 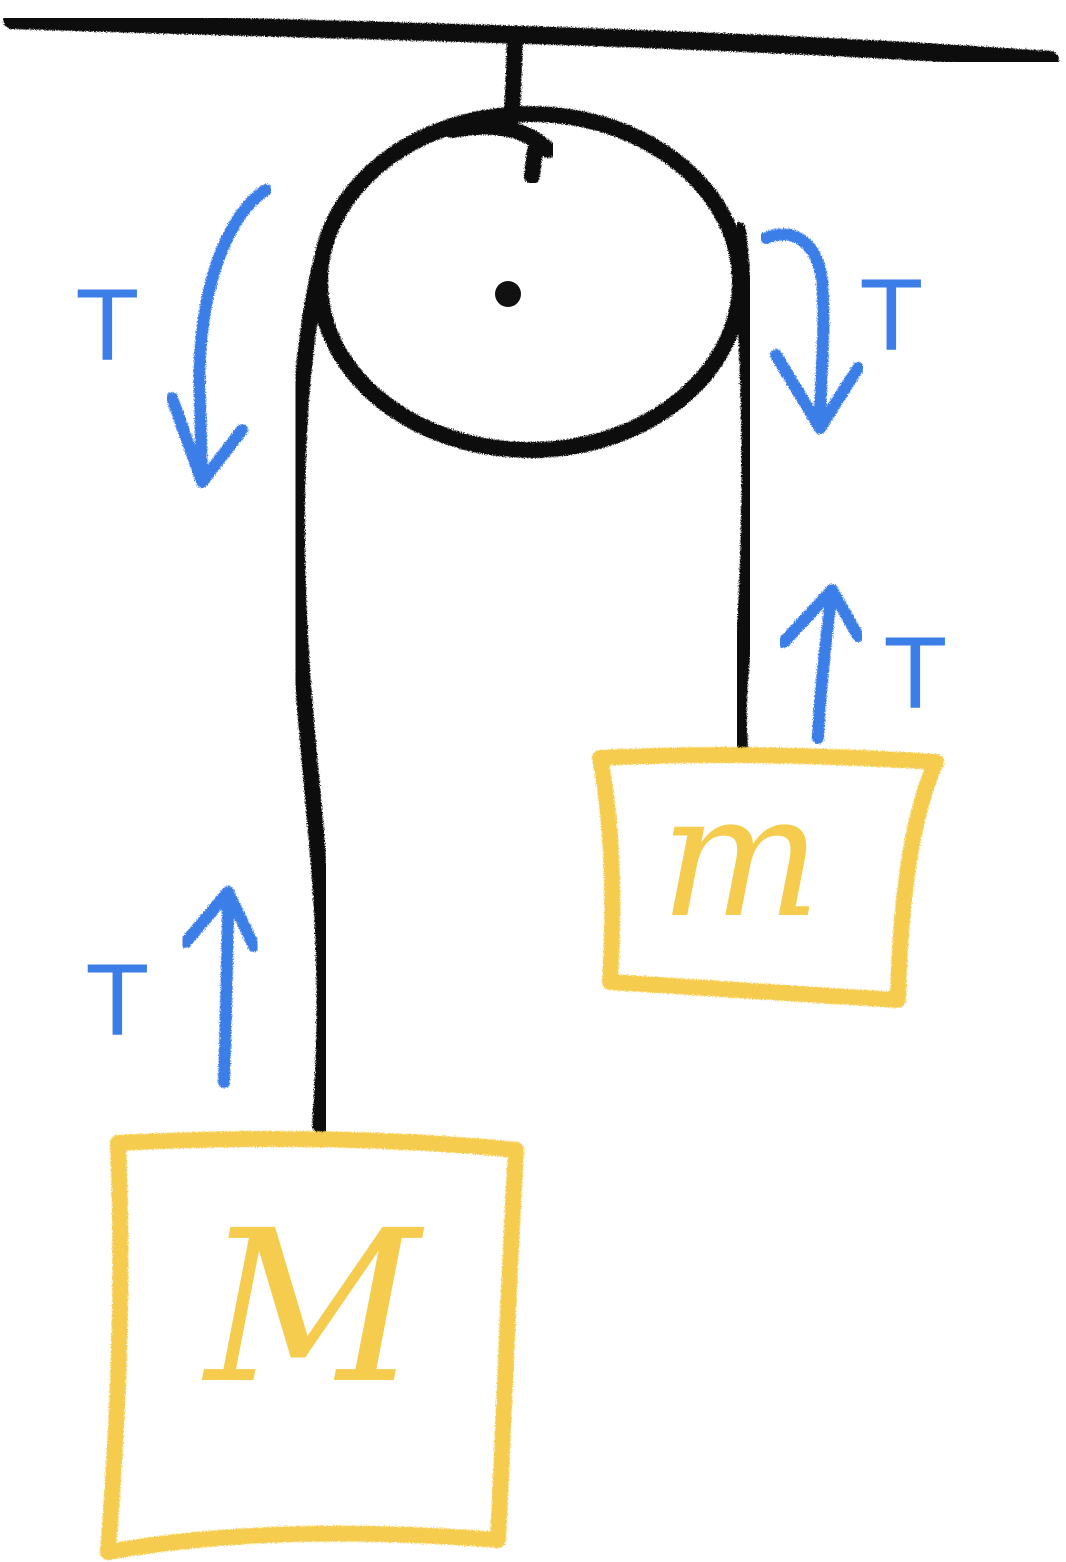 I want to click on tension-label-pulley-left: T, so click(x=107, y=327).